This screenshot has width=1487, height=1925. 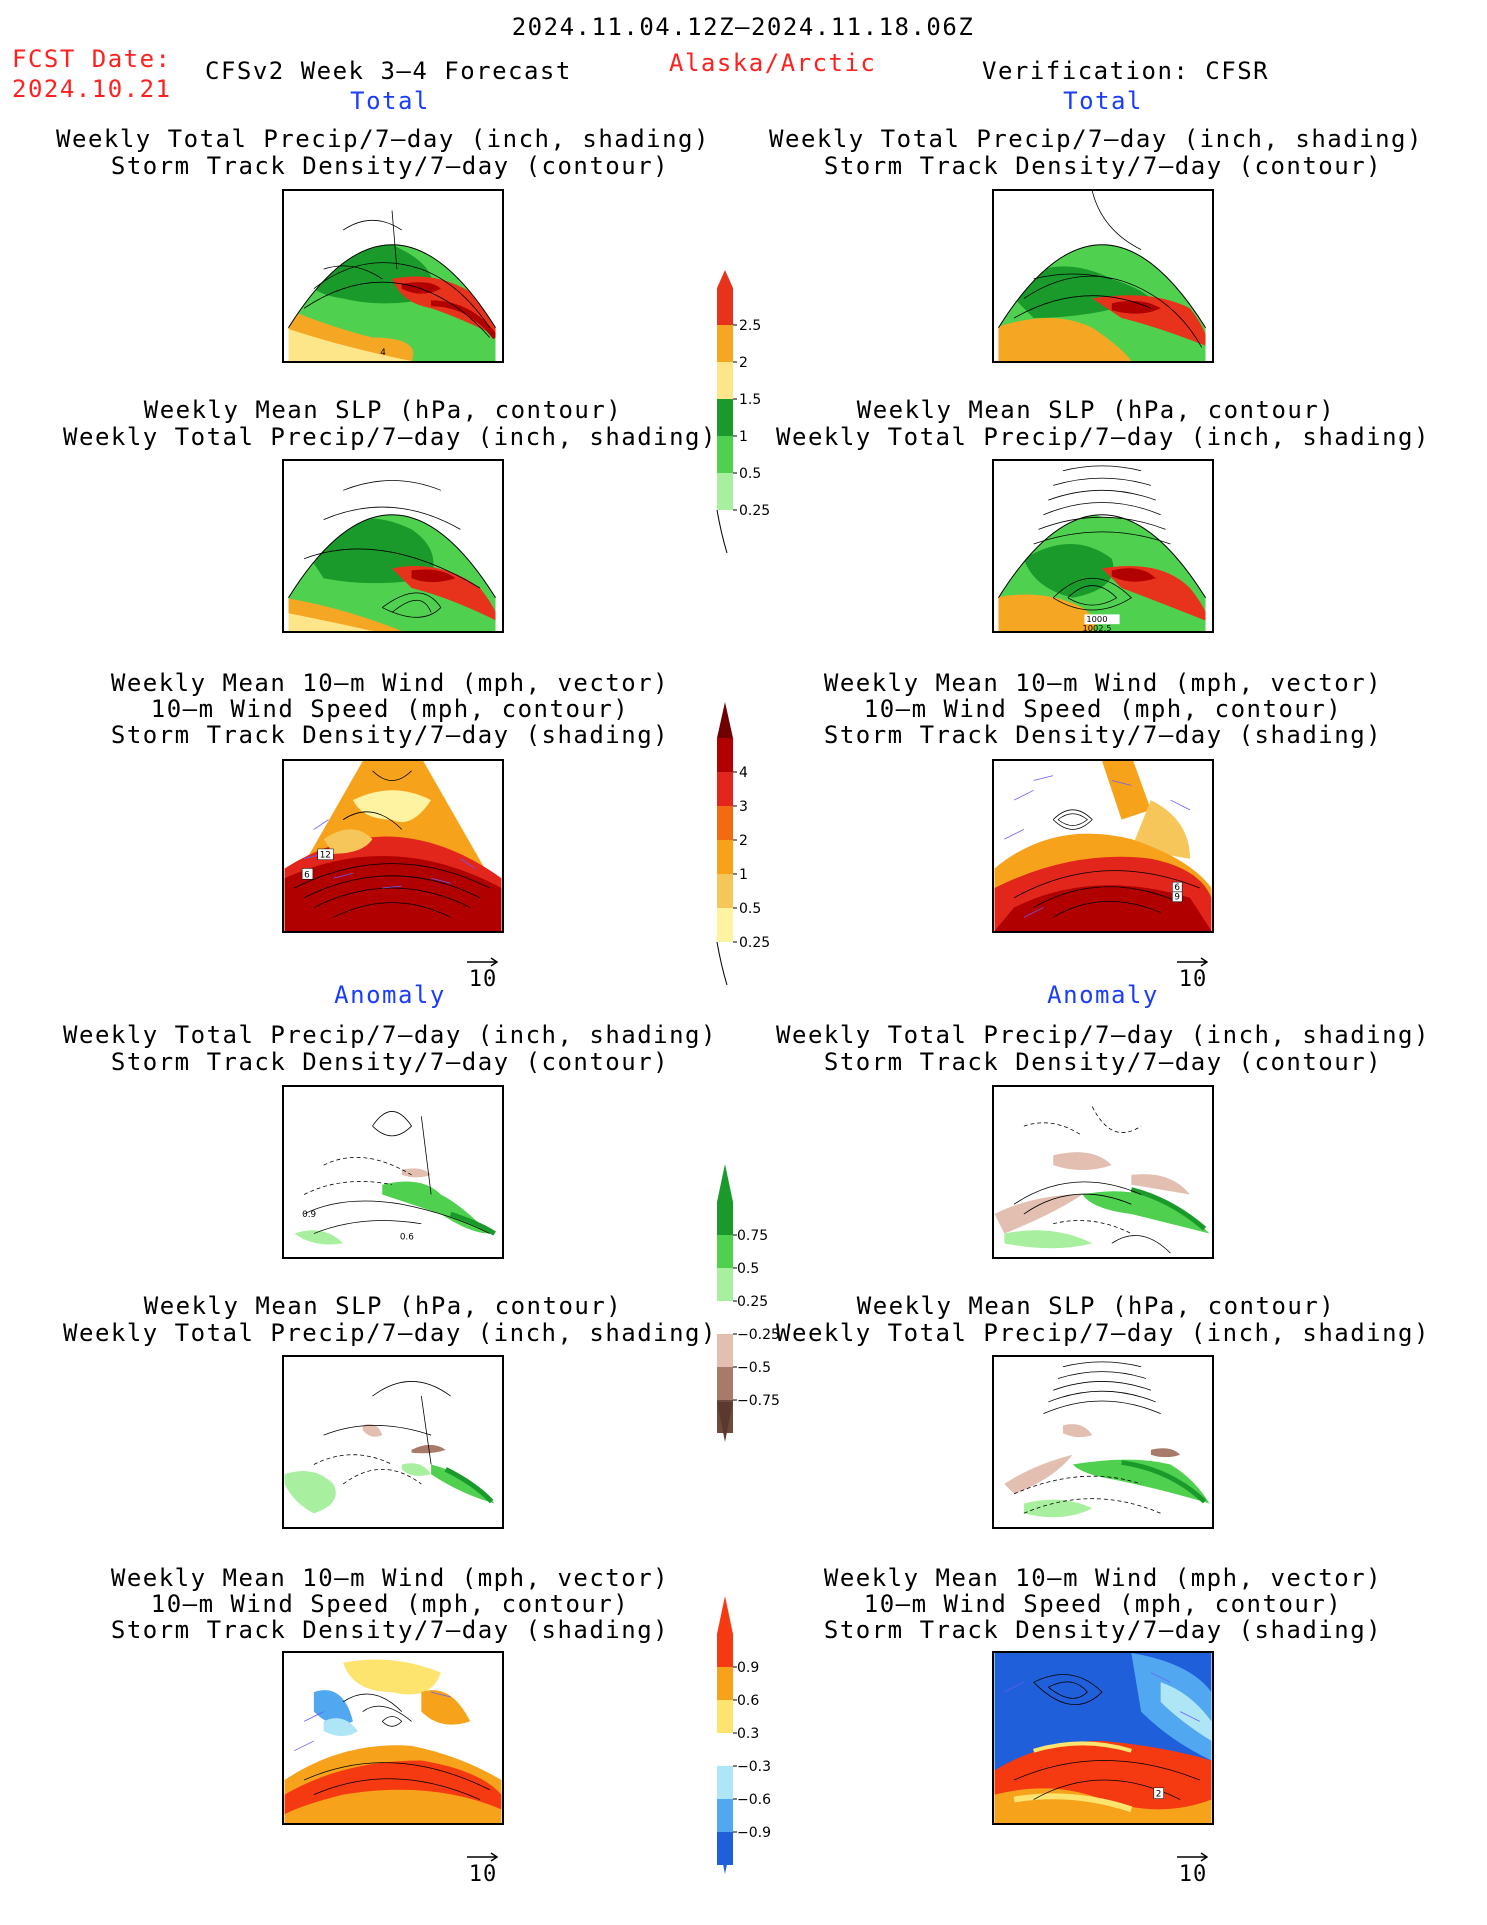 What do you see at coordinates (1103, 546) in the screenshot?
I see `map-slp-precip-verification: 1000 1002.5` at bounding box center [1103, 546].